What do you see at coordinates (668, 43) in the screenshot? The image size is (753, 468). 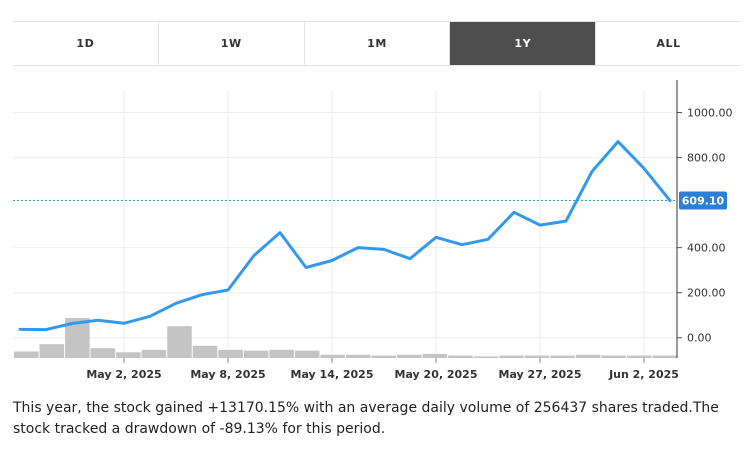 I see `tab-all: ALL` at bounding box center [668, 43].